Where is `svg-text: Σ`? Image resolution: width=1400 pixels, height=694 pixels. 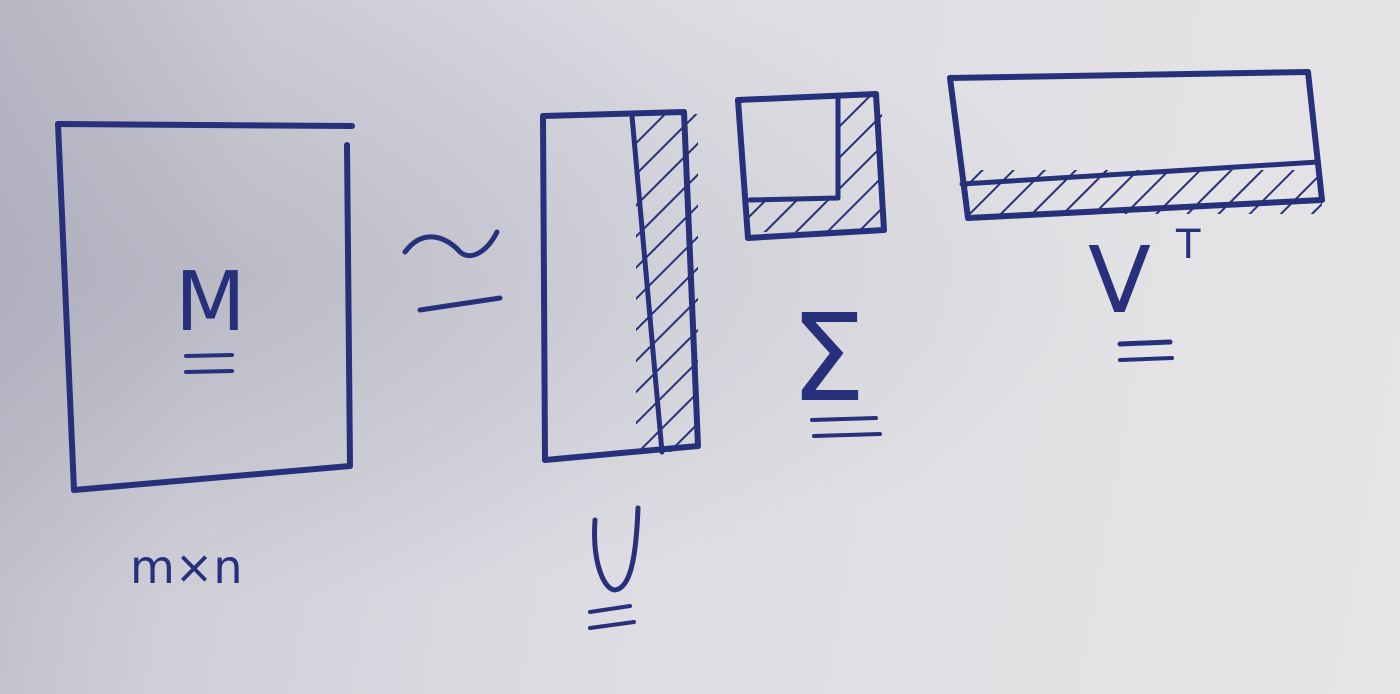 svg-text: Σ is located at coordinates (828, 359).